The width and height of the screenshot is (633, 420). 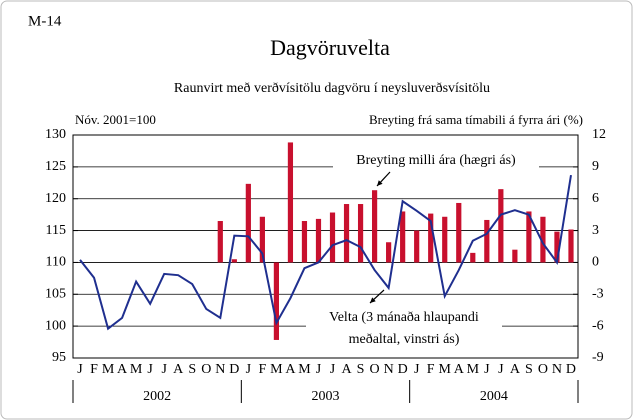 I want to click on y-tick-label: 95, so click(x=59, y=357).